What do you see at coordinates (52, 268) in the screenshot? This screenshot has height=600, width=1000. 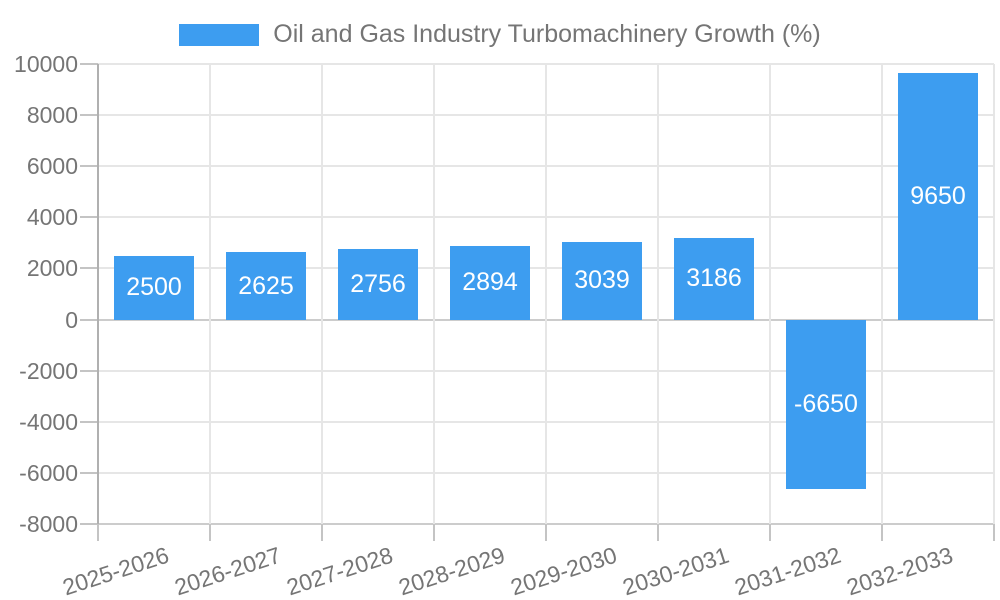 I see `y-tick-label: 2000` at bounding box center [52, 268].